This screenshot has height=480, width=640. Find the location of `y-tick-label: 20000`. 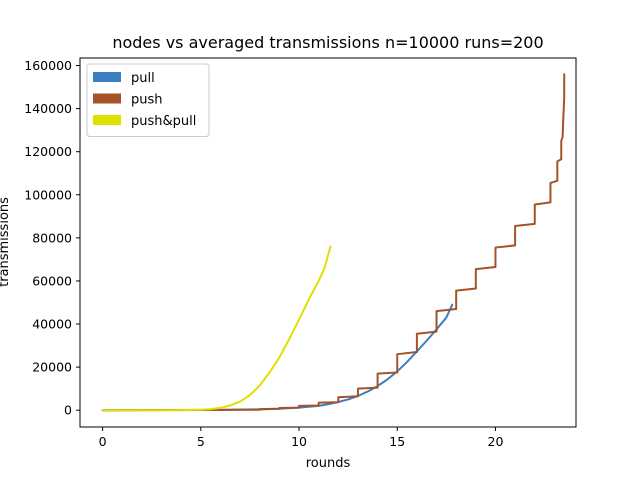

y-tick-label: 20000 is located at coordinates (52, 367).